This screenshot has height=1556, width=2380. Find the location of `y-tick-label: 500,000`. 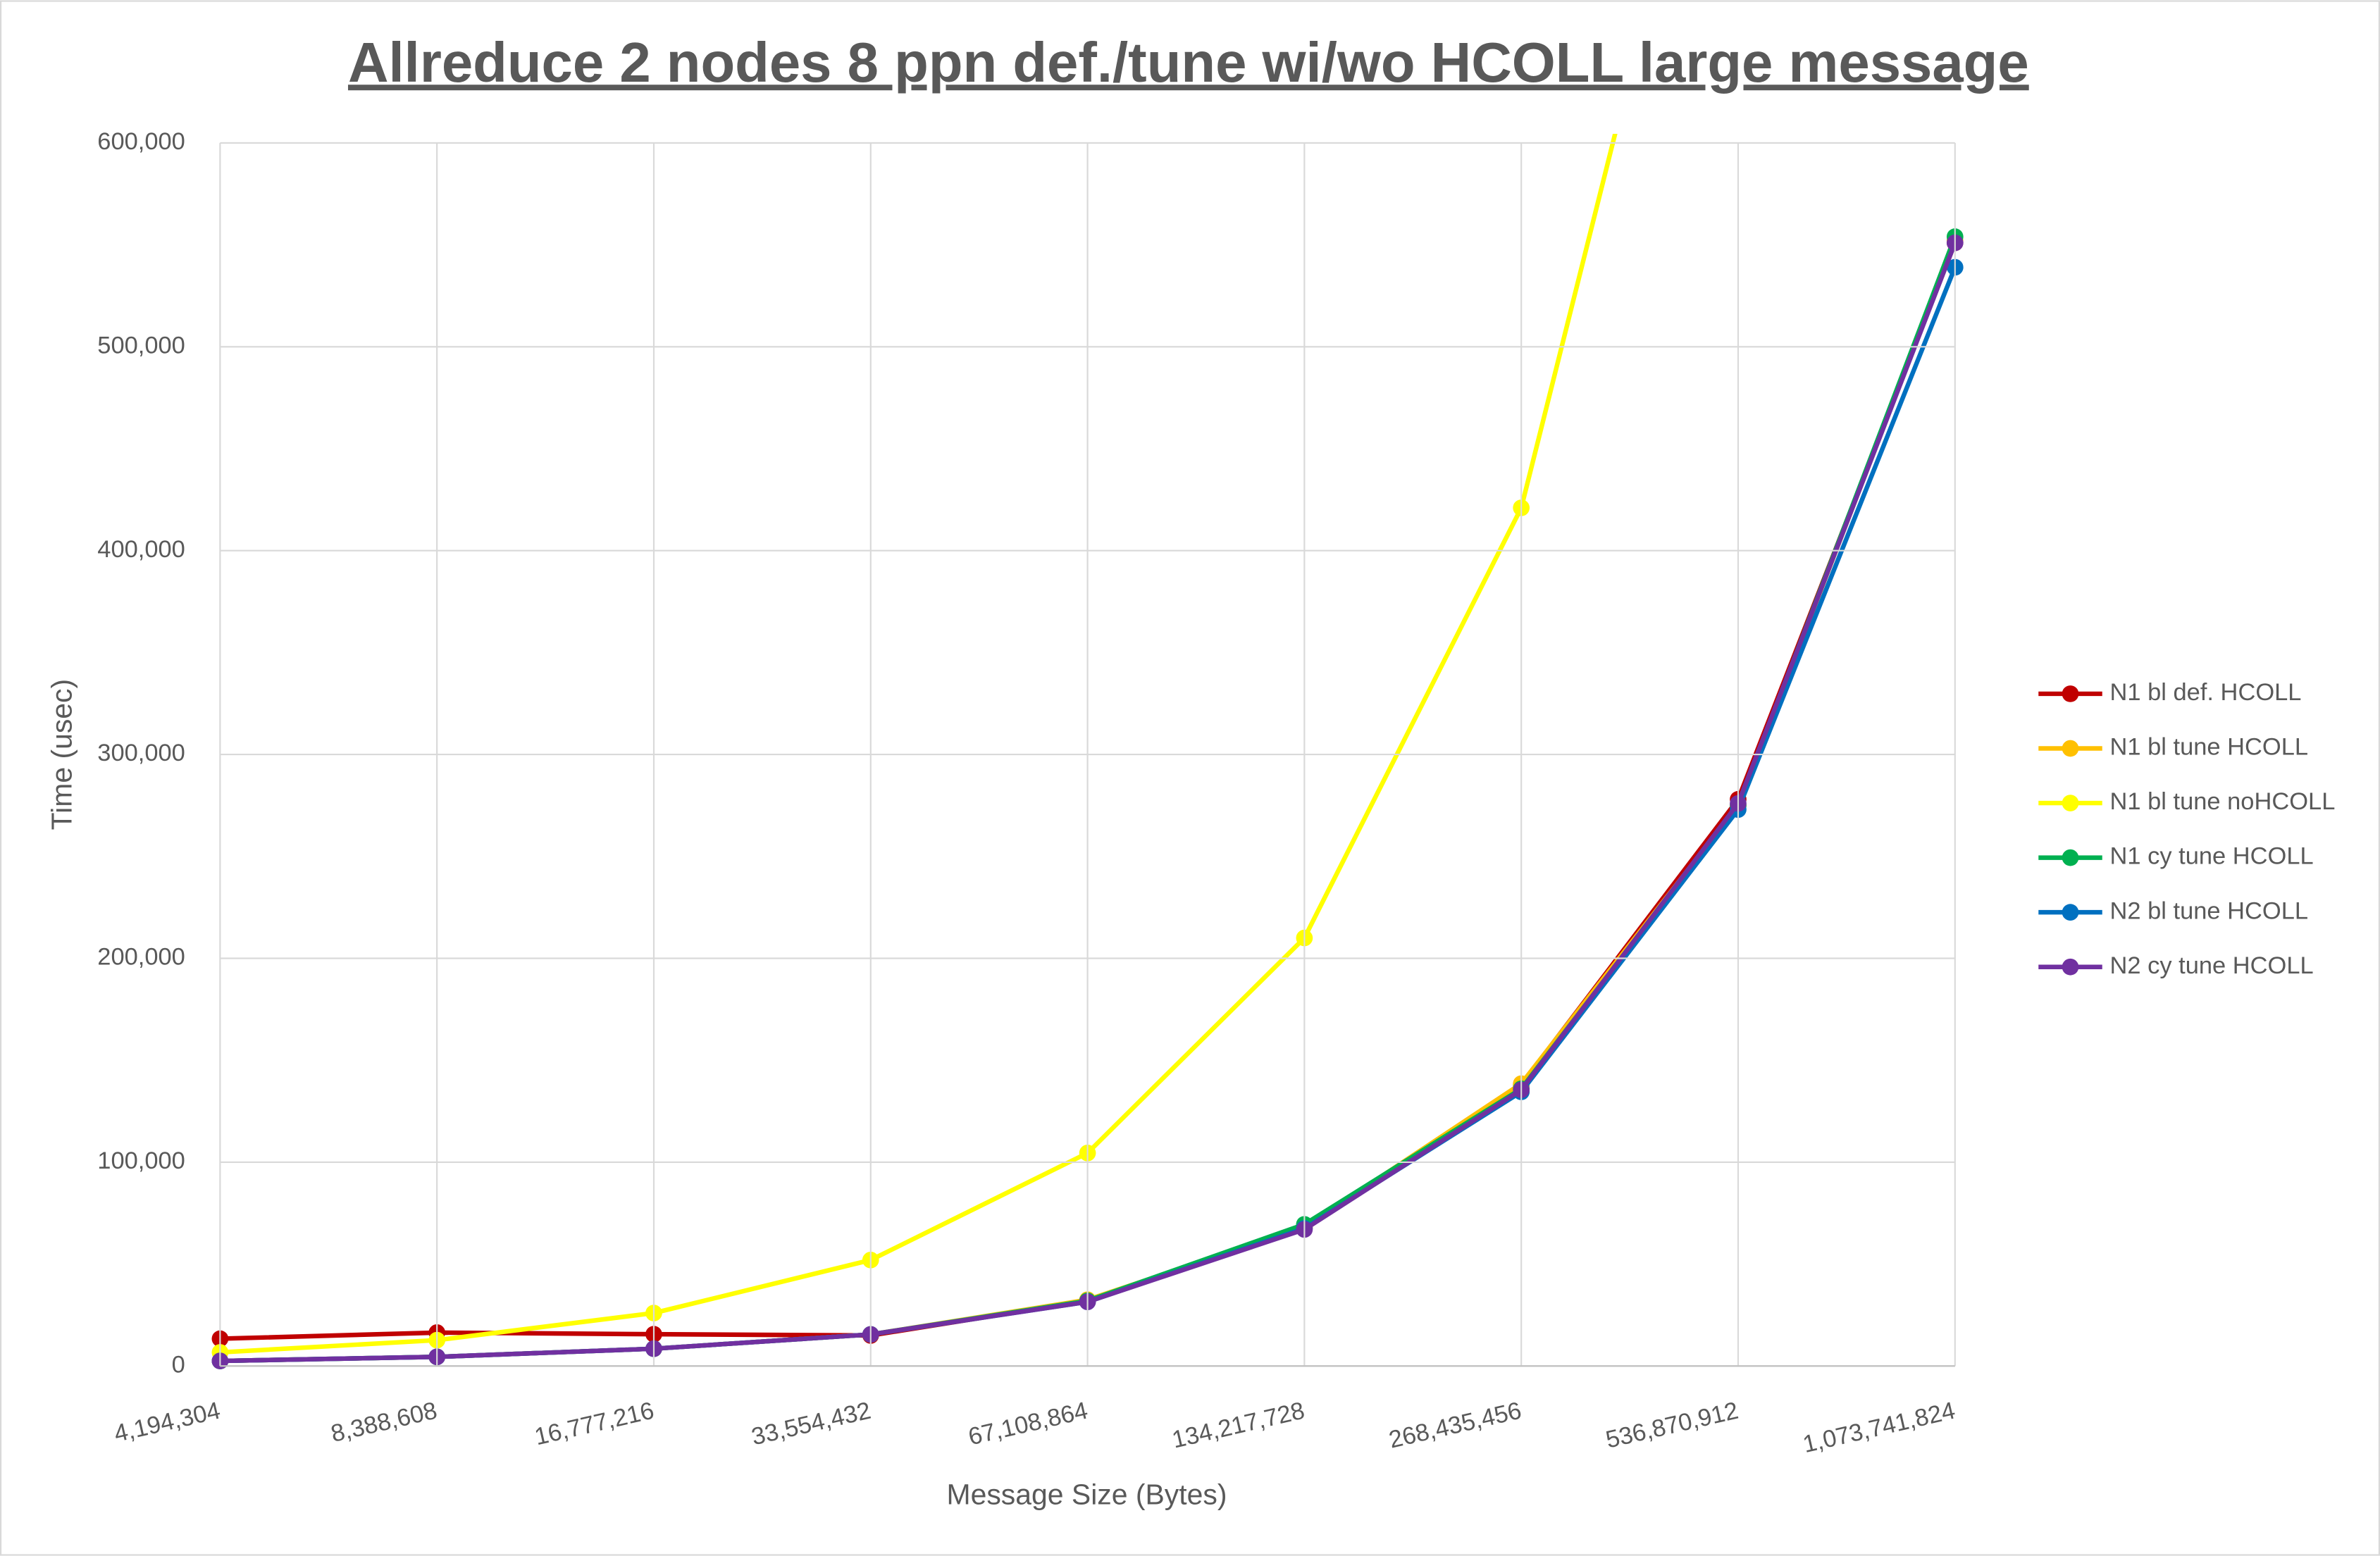

y-tick-label: 500,000 is located at coordinates (141, 345).